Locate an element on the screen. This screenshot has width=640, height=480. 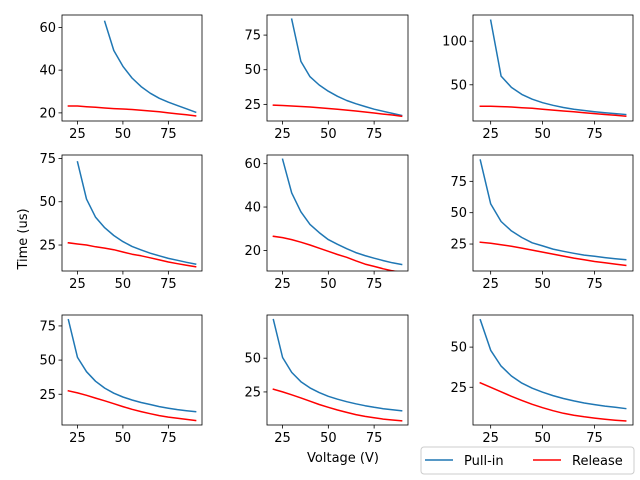
subplot-2: 25 50 75 25 50 75 is located at coordinates (326, 78).